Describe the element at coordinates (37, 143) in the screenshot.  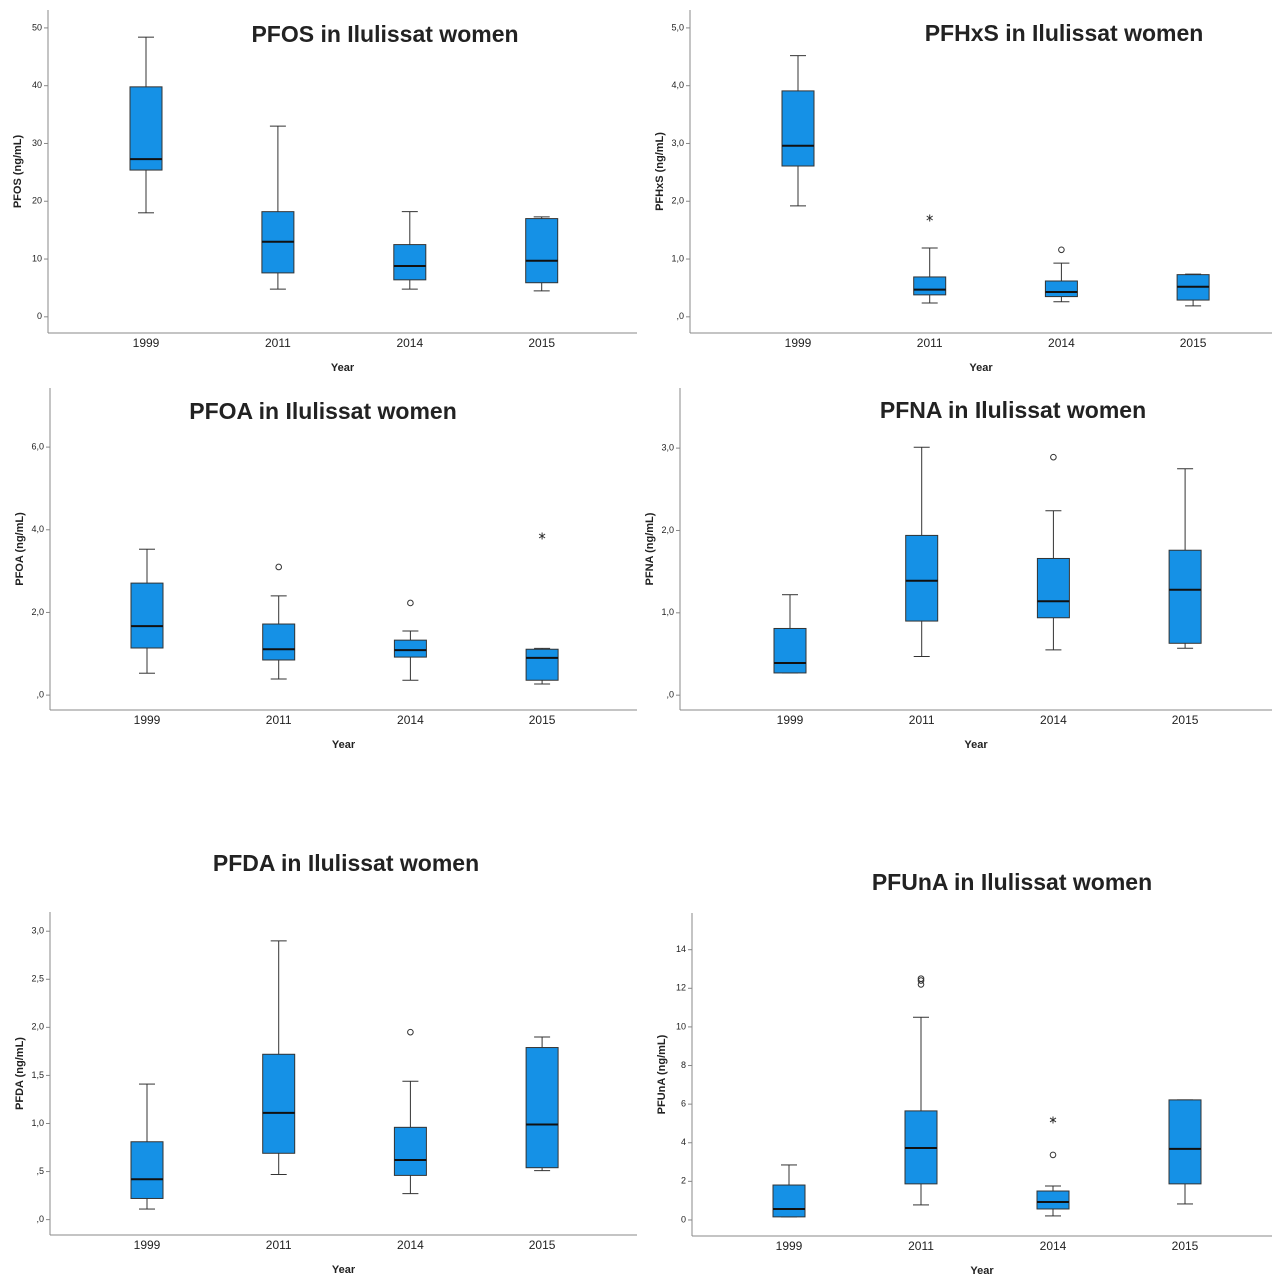
I see `y-tick-label: 30` at that location.